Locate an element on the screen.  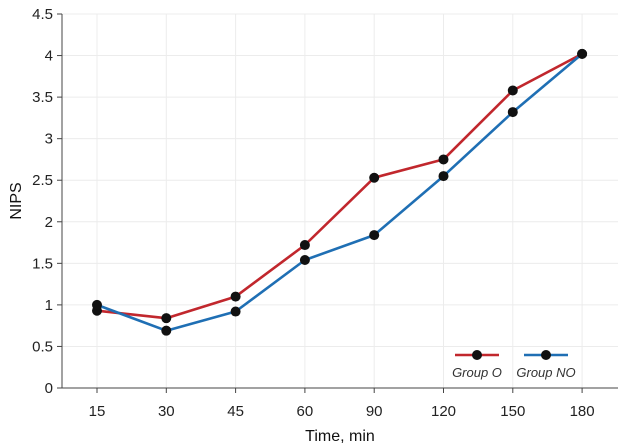
x-tick-label: 180 is located at coordinates (582, 411).